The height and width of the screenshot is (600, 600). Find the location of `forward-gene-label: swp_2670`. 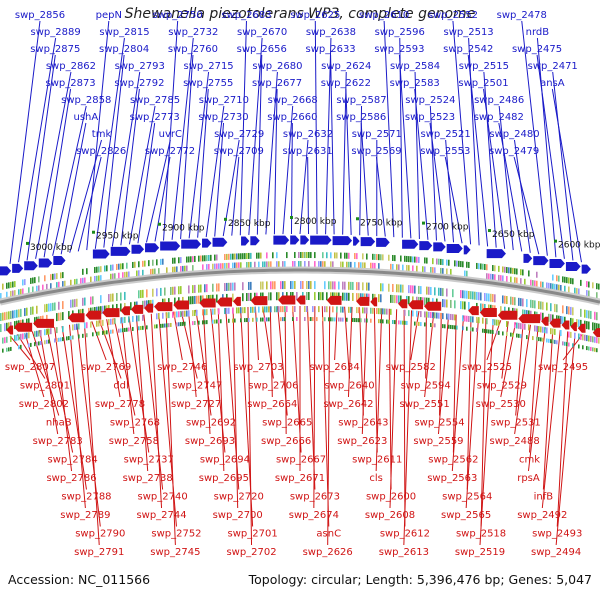

forward-gene-label: swp_2670 is located at coordinates (262, 32).